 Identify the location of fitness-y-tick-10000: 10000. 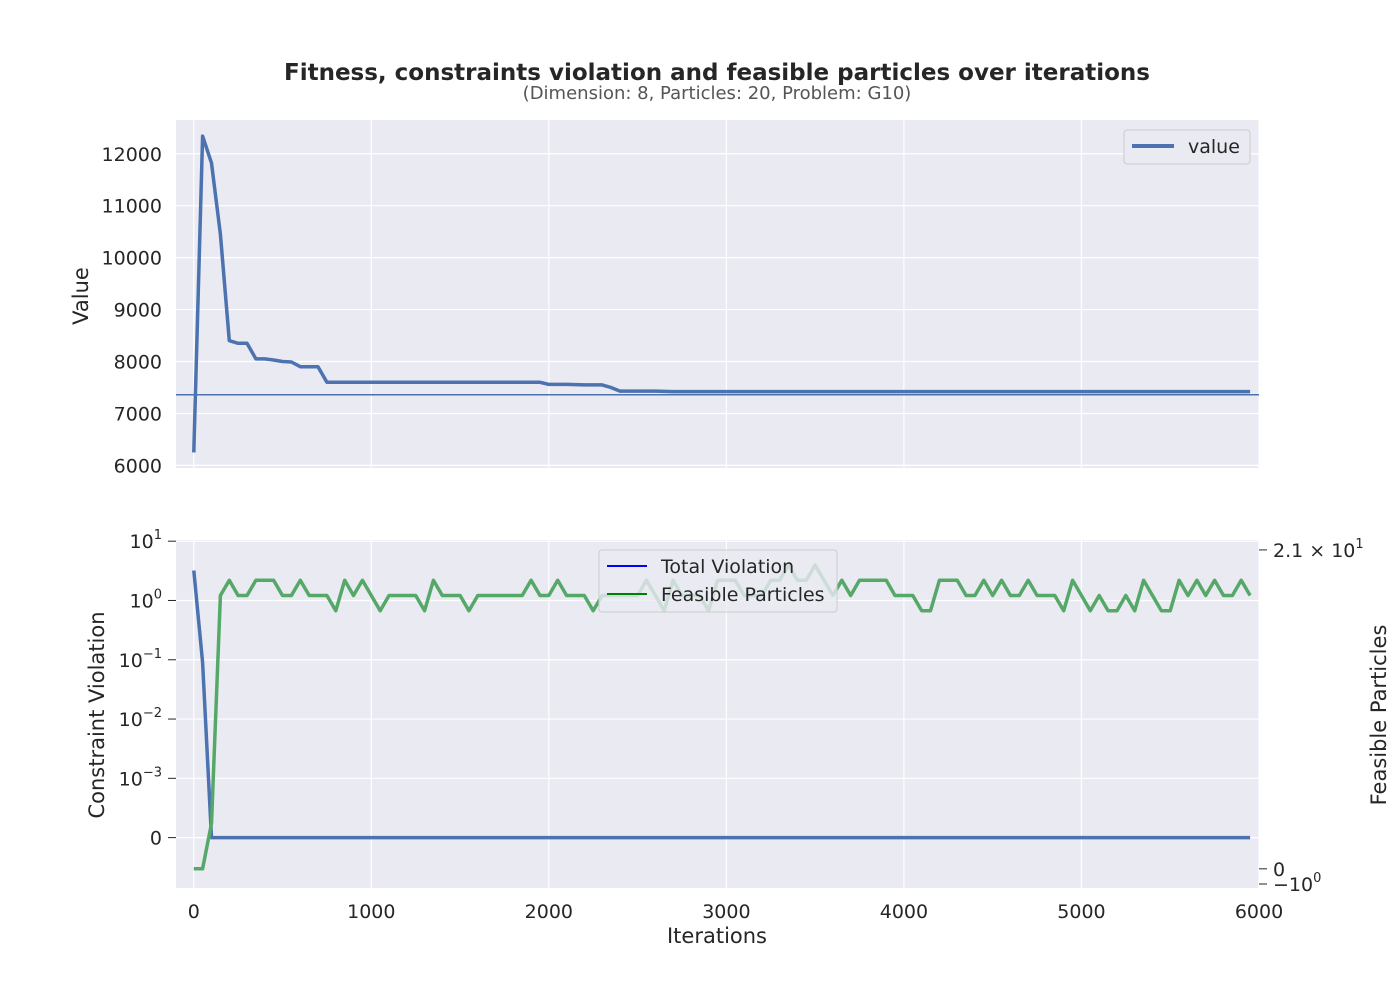
(132, 259).